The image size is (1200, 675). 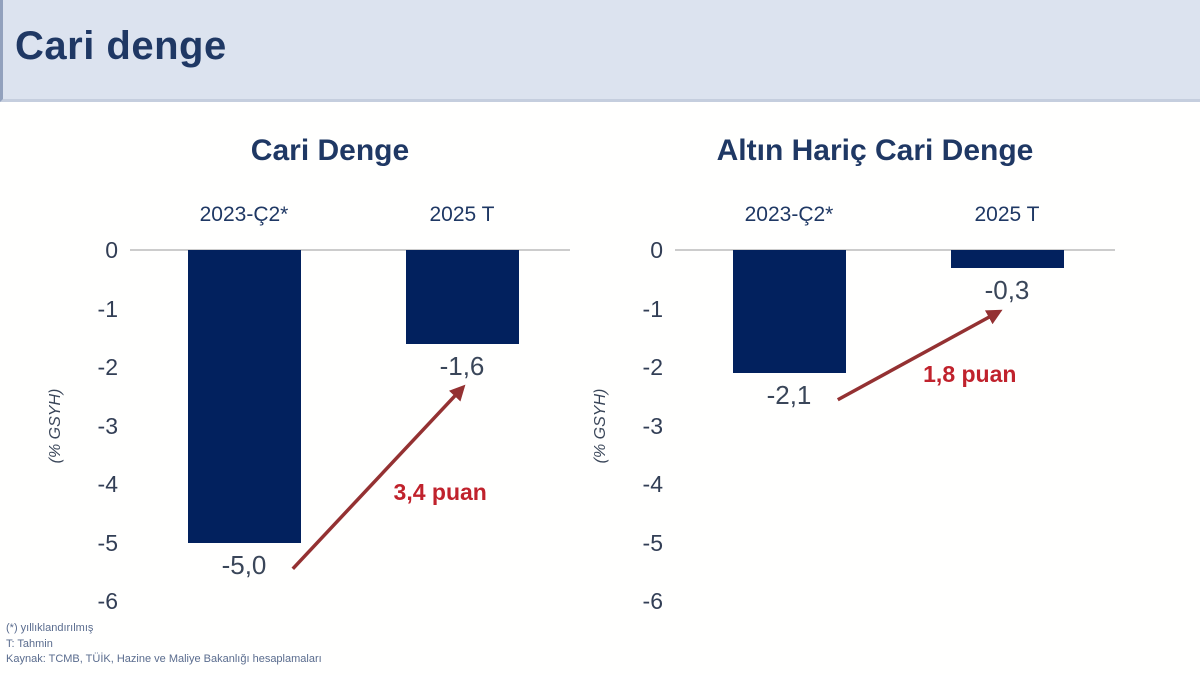 What do you see at coordinates (330, 150) in the screenshot?
I see `chart-title: Cari Denge` at bounding box center [330, 150].